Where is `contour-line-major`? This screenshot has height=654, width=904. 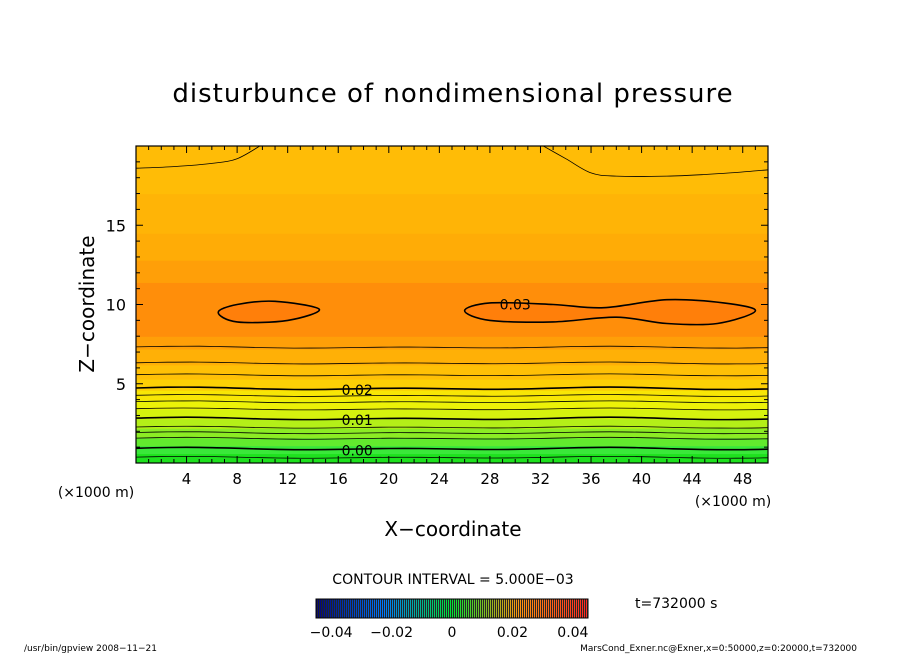 contour-line-major is located at coordinates (452, 448).